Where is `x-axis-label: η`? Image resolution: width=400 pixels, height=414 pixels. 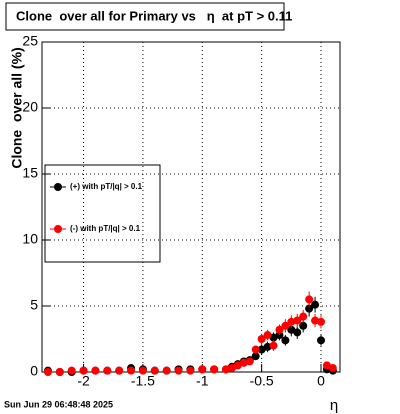
x-axis-label: η is located at coordinates (334, 405).